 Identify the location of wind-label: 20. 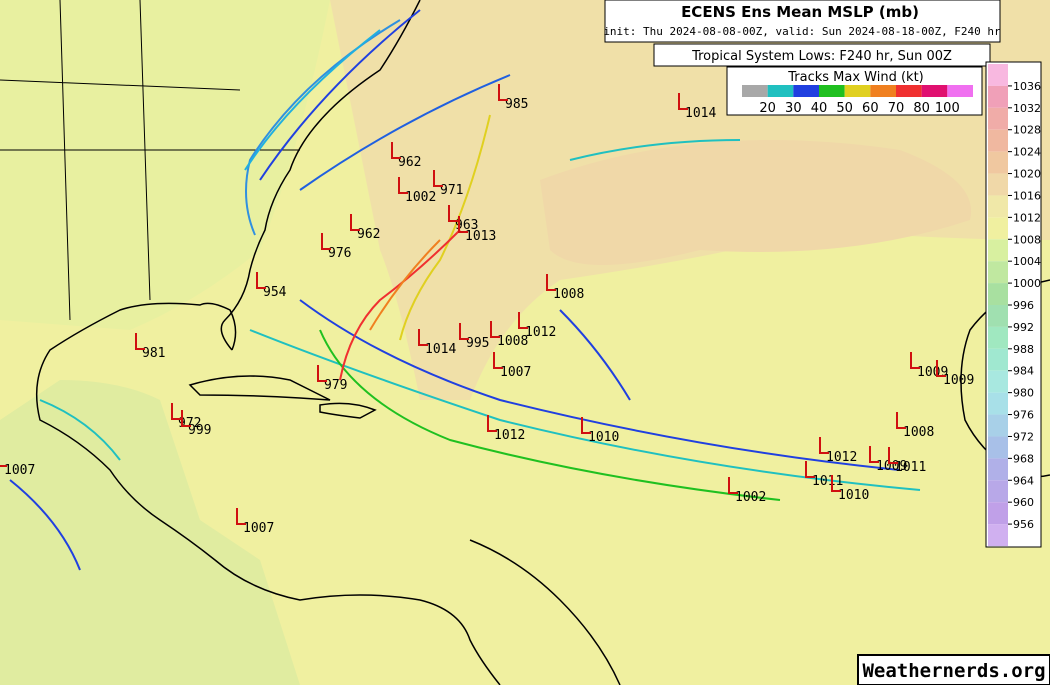
(767, 108).